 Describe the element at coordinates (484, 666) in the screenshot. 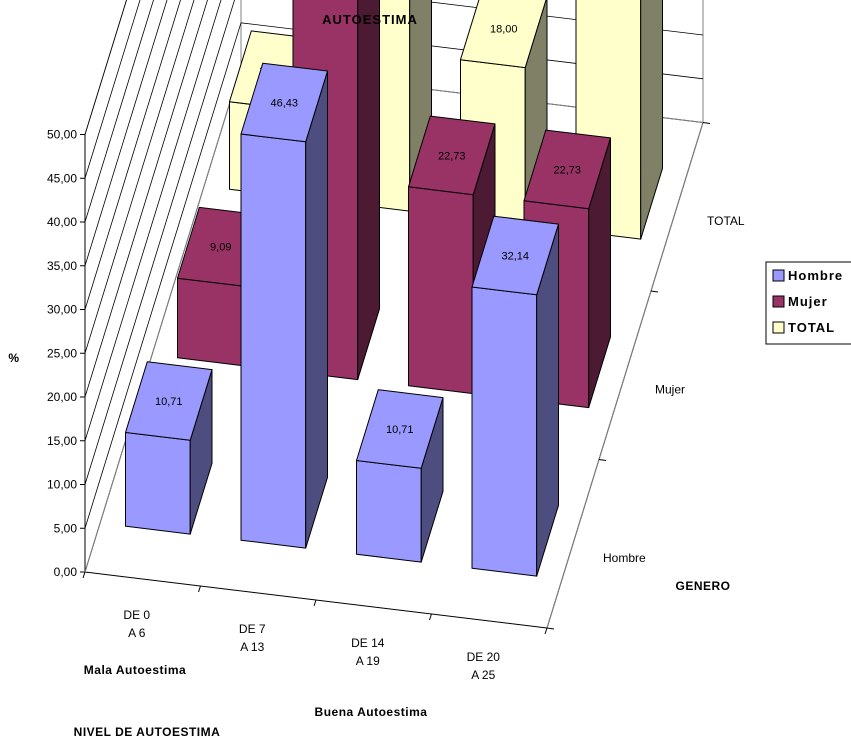

I see `category-label: DE 20 A 25` at that location.